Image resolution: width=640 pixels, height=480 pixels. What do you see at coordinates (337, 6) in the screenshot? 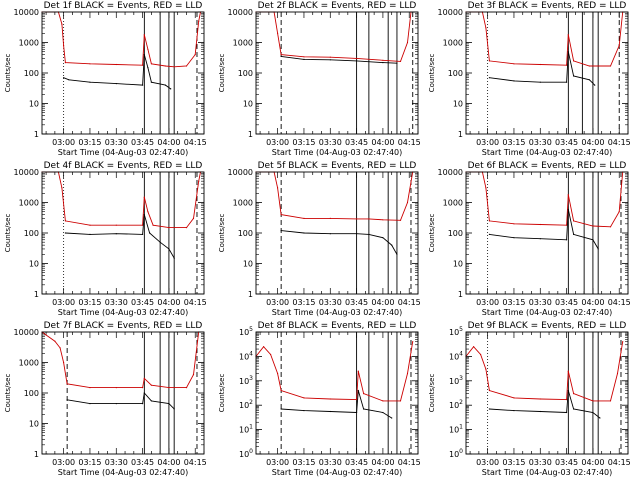
I see `panel-title: Det 2f BLACK = Events, RED = LLD` at bounding box center [337, 6].